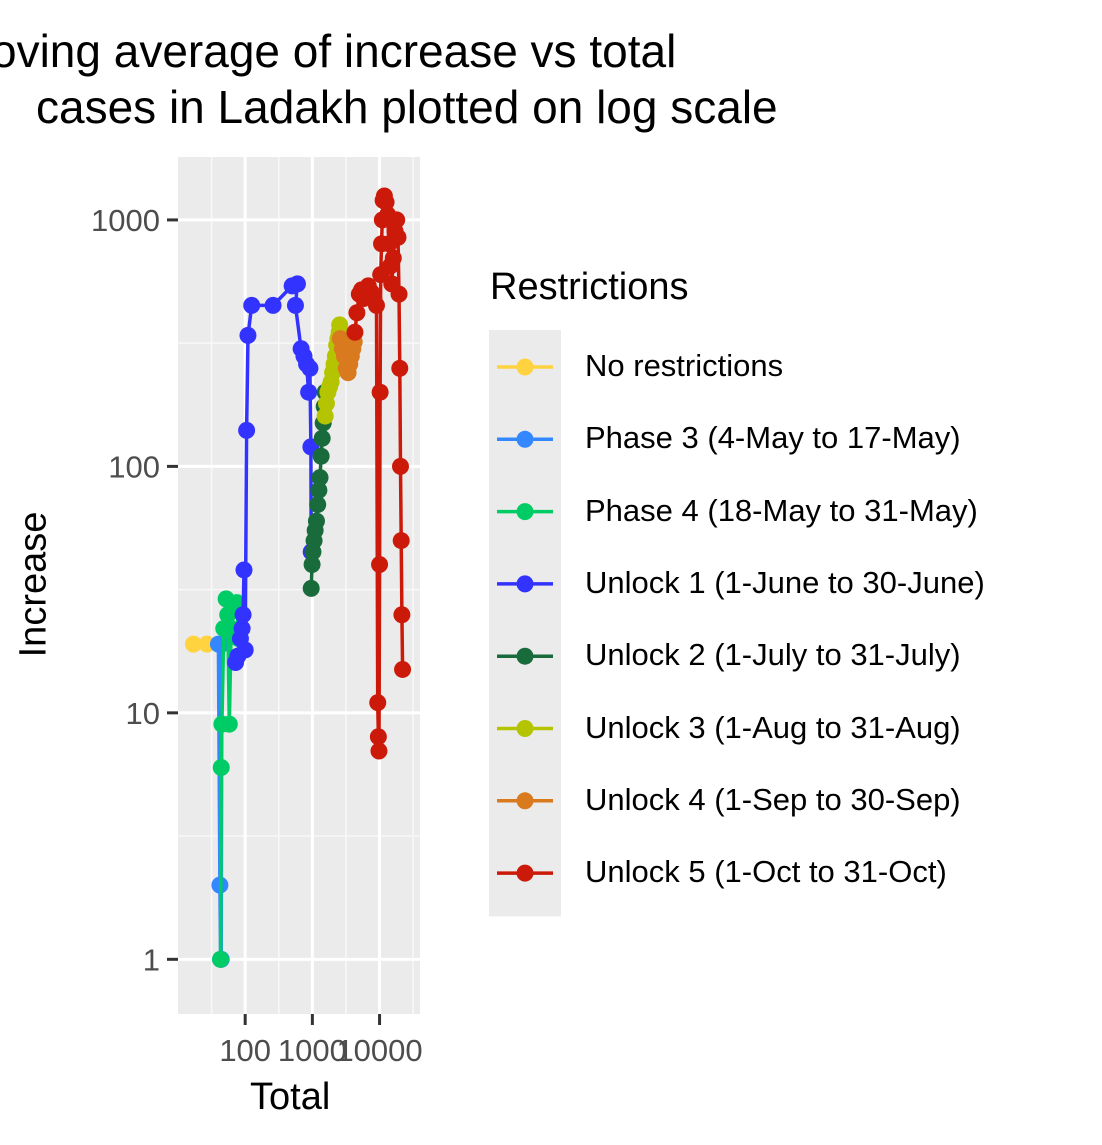 Image resolution: width=1102 pixels, height=1145 pixels. What do you see at coordinates (684, 365) in the screenshot?
I see `legend-label: No restrictions` at bounding box center [684, 365].